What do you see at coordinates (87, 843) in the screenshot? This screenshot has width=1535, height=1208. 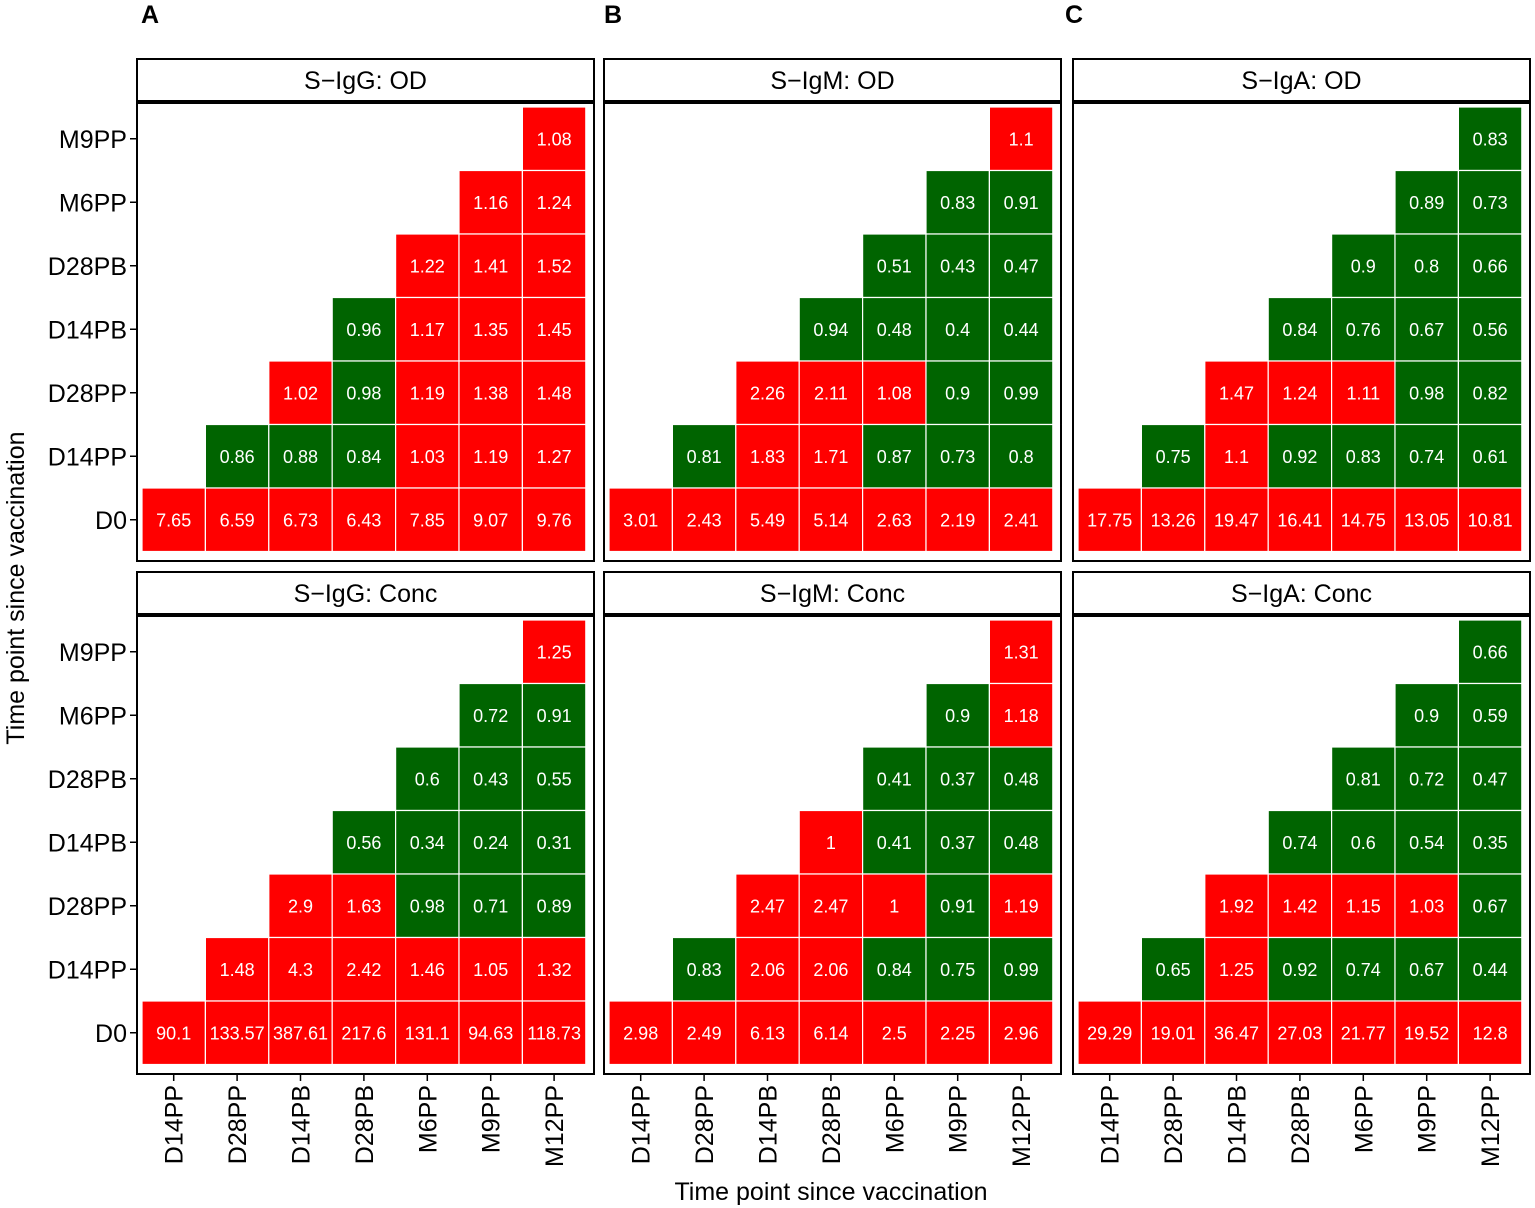 I see `y-tick-label-d14pb-1: D14PB` at bounding box center [87, 843].